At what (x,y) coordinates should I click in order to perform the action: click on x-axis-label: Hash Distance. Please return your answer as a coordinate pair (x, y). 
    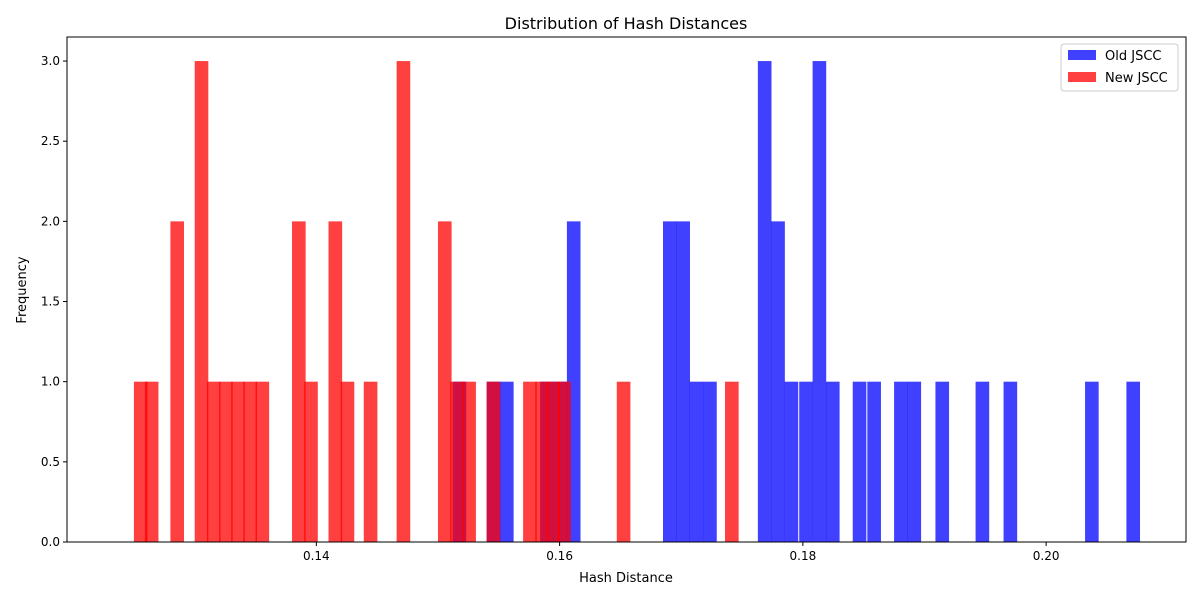
    Looking at the image, I should click on (626, 578).